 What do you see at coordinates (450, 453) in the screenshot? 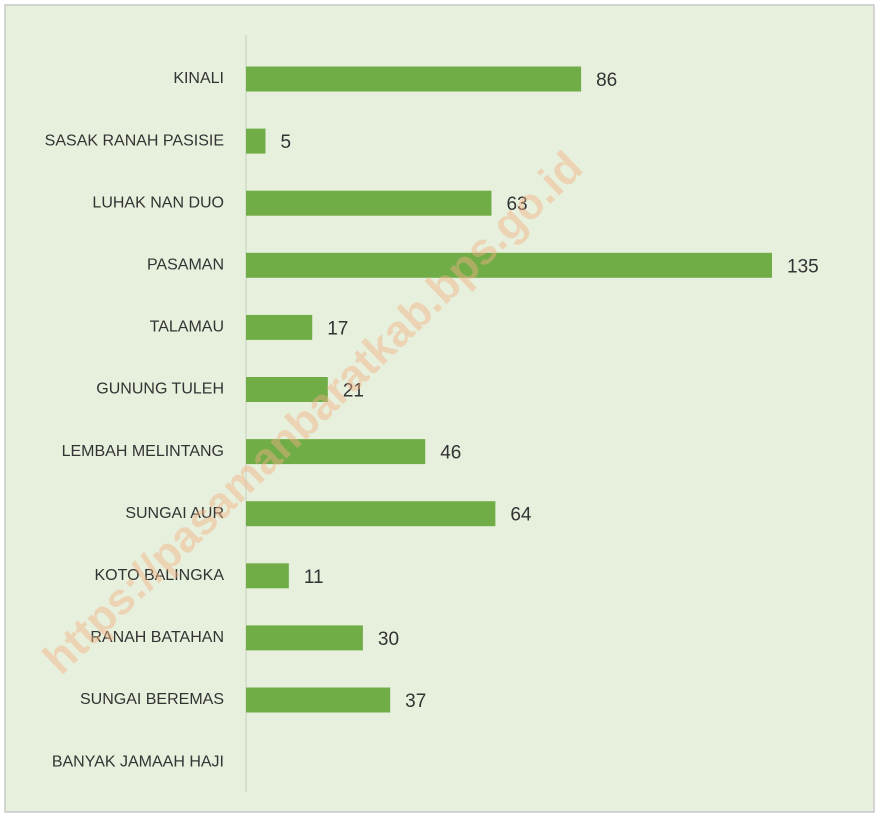
I see `data-label: 46` at bounding box center [450, 453].